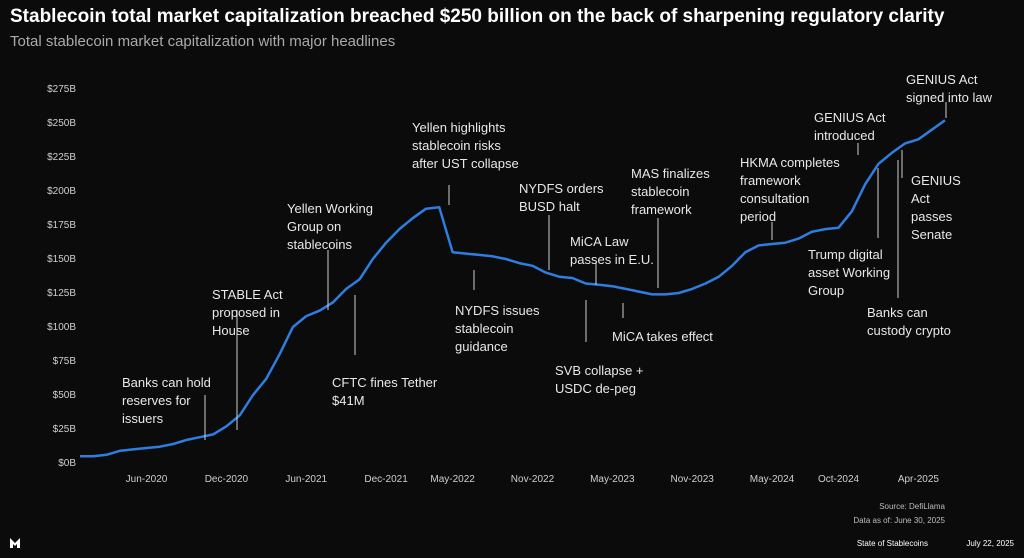  I want to click on annotation: Yellen Working, so click(330, 208).